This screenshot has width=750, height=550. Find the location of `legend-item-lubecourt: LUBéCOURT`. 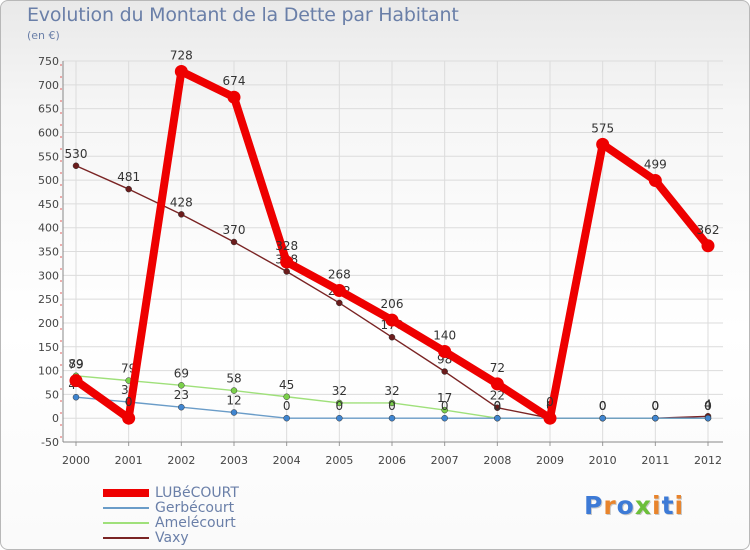

legend-item-lubecourt: LUBéCOURT is located at coordinates (171, 493).